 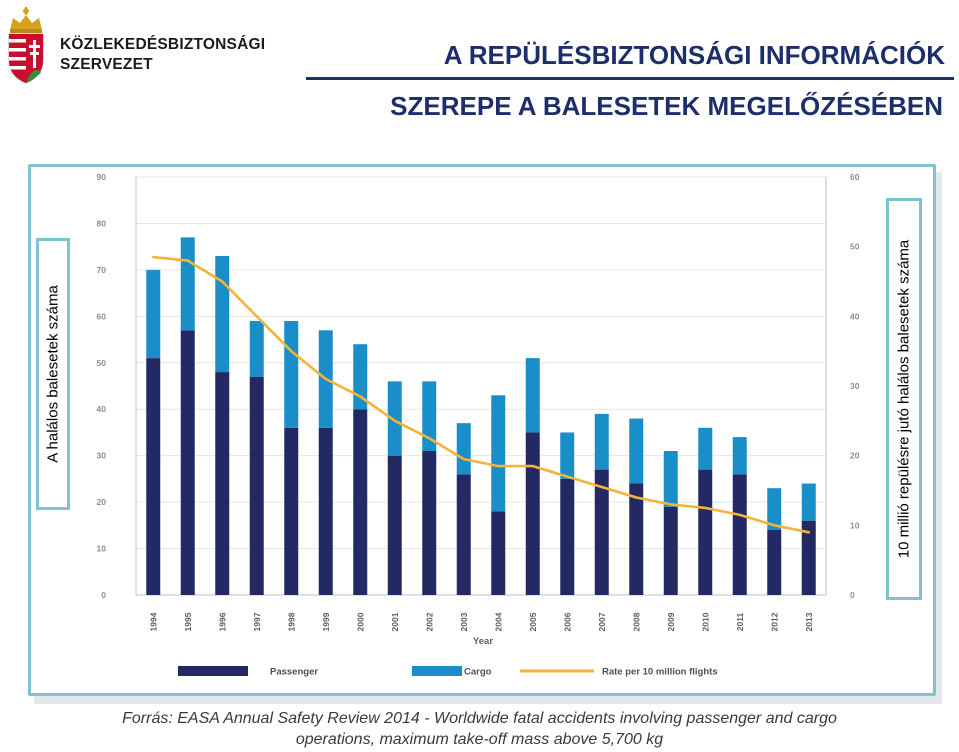 What do you see at coordinates (464, 621) in the screenshot?
I see `x-tick-label: 2003` at bounding box center [464, 621].